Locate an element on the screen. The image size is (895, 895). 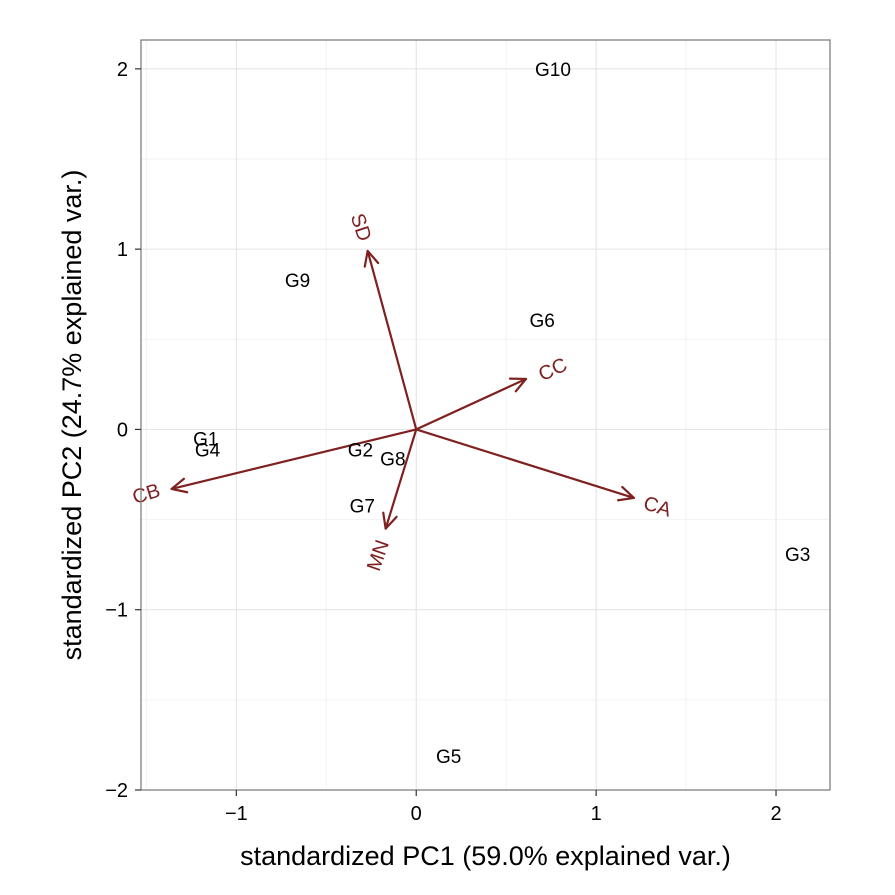
point-label-g6: G6 is located at coordinates (541, 321).